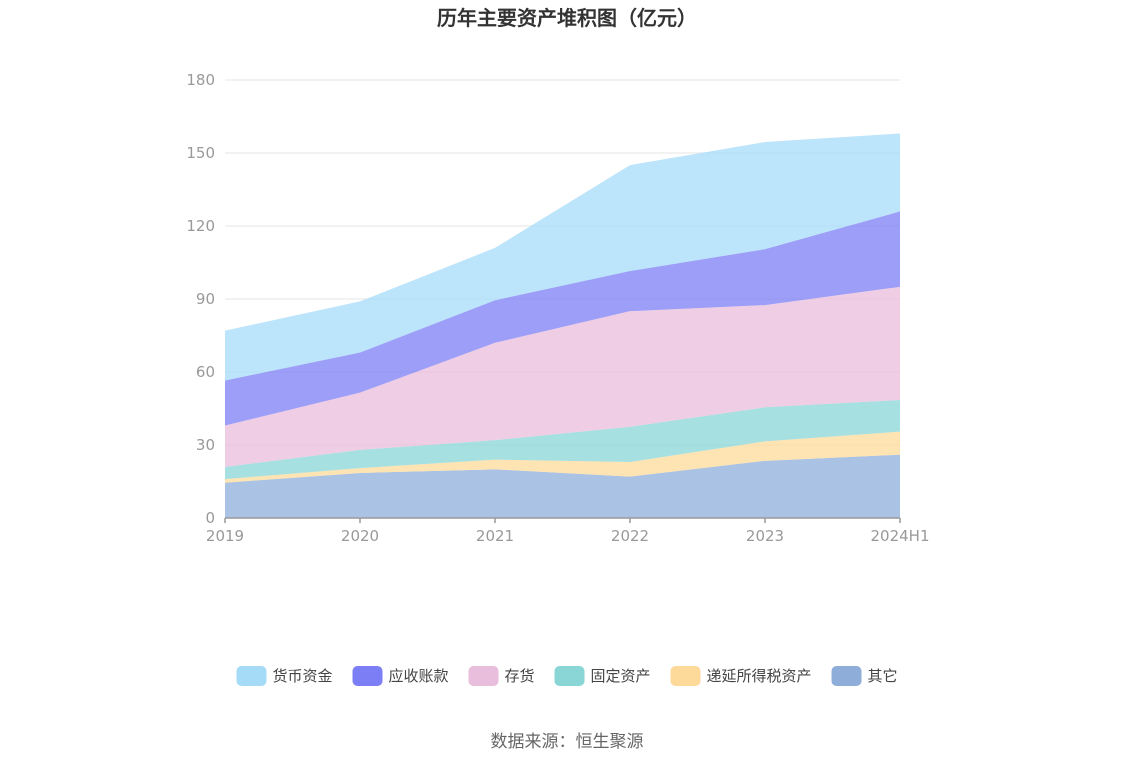 The width and height of the screenshot is (1134, 766). What do you see at coordinates (205, 299) in the screenshot?
I see `y-tick-label: 90` at bounding box center [205, 299].